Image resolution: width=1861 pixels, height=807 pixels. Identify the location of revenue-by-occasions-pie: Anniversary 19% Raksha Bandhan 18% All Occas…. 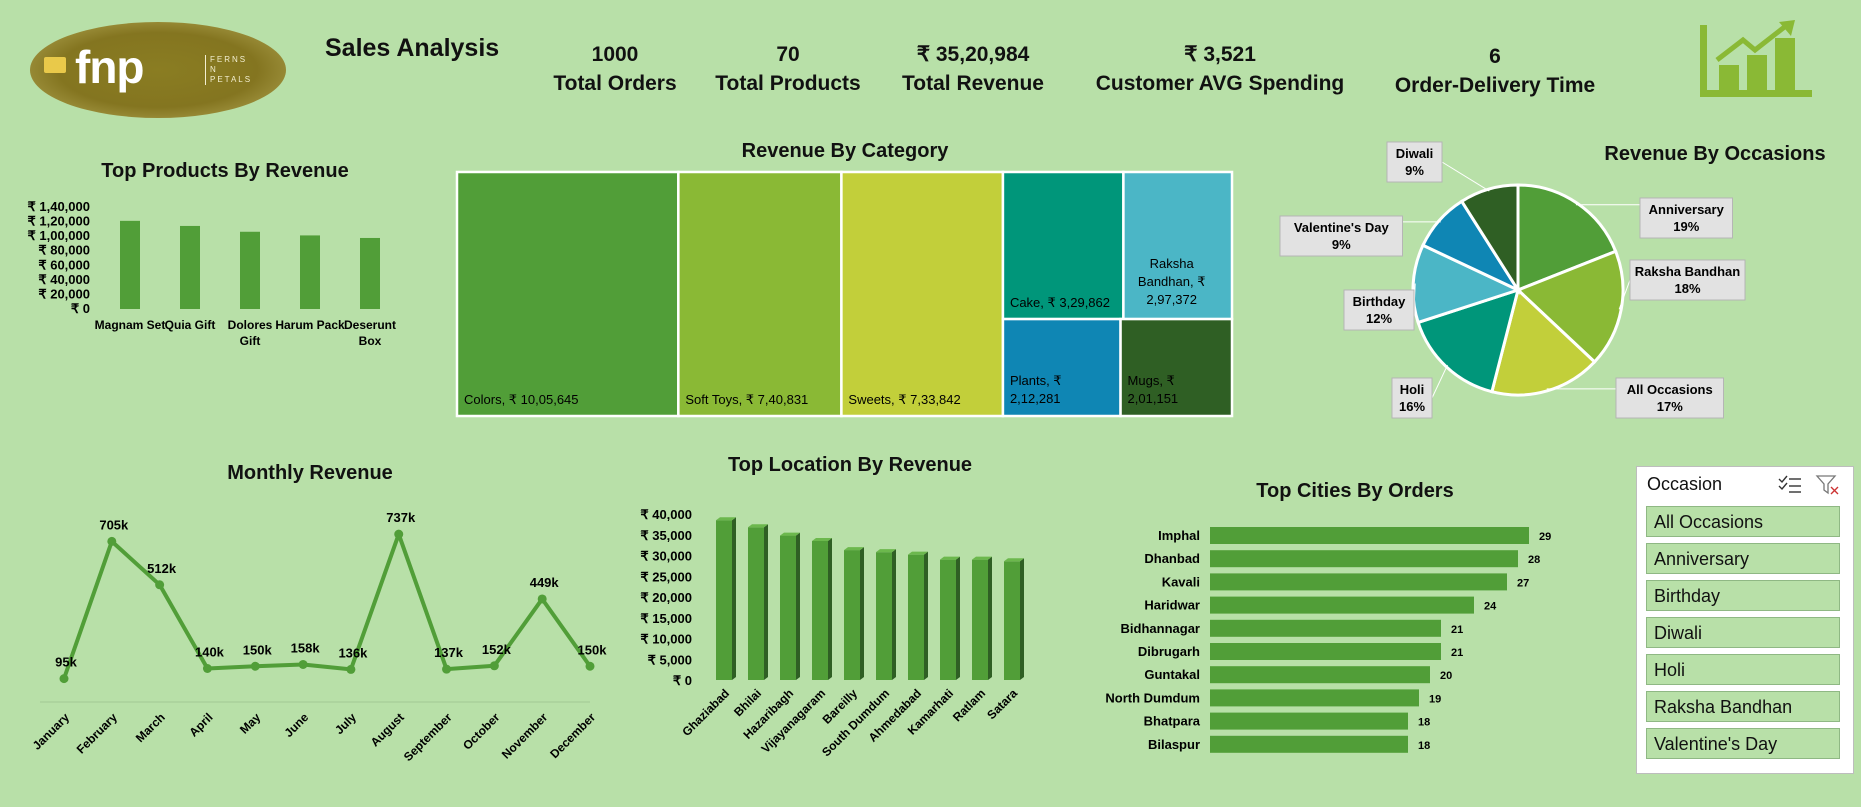
(1512, 280).